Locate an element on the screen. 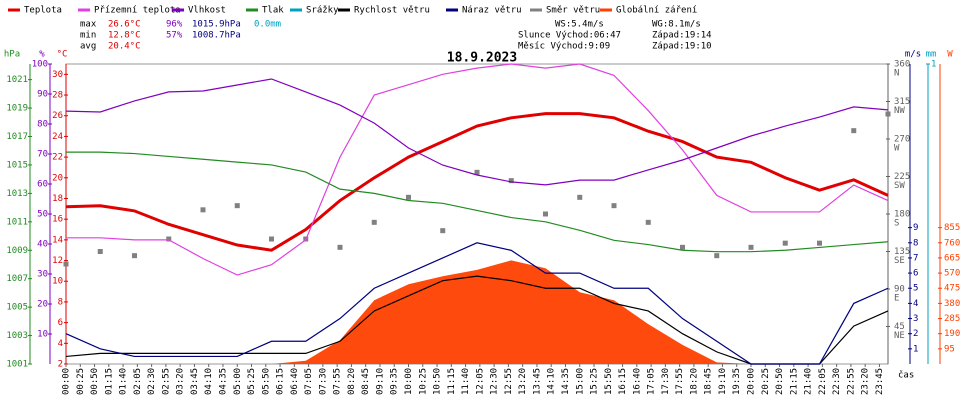 The image size is (966, 400). info-text: Západ:19:10 is located at coordinates (682, 47).